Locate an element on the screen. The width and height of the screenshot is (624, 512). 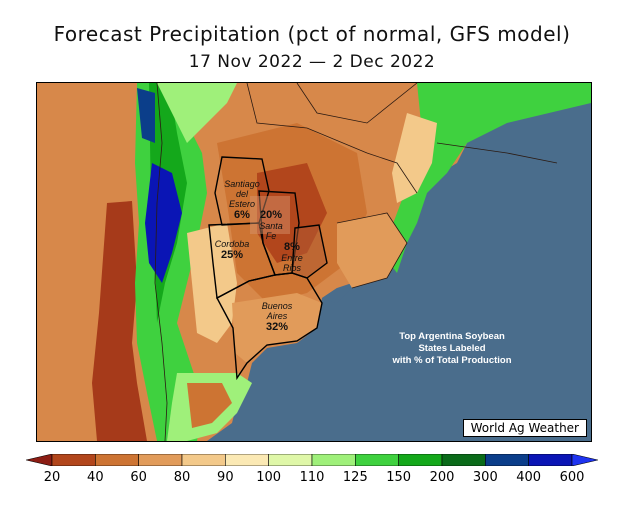
colorbar-tick-label: 125 is located at coordinates (355, 477).